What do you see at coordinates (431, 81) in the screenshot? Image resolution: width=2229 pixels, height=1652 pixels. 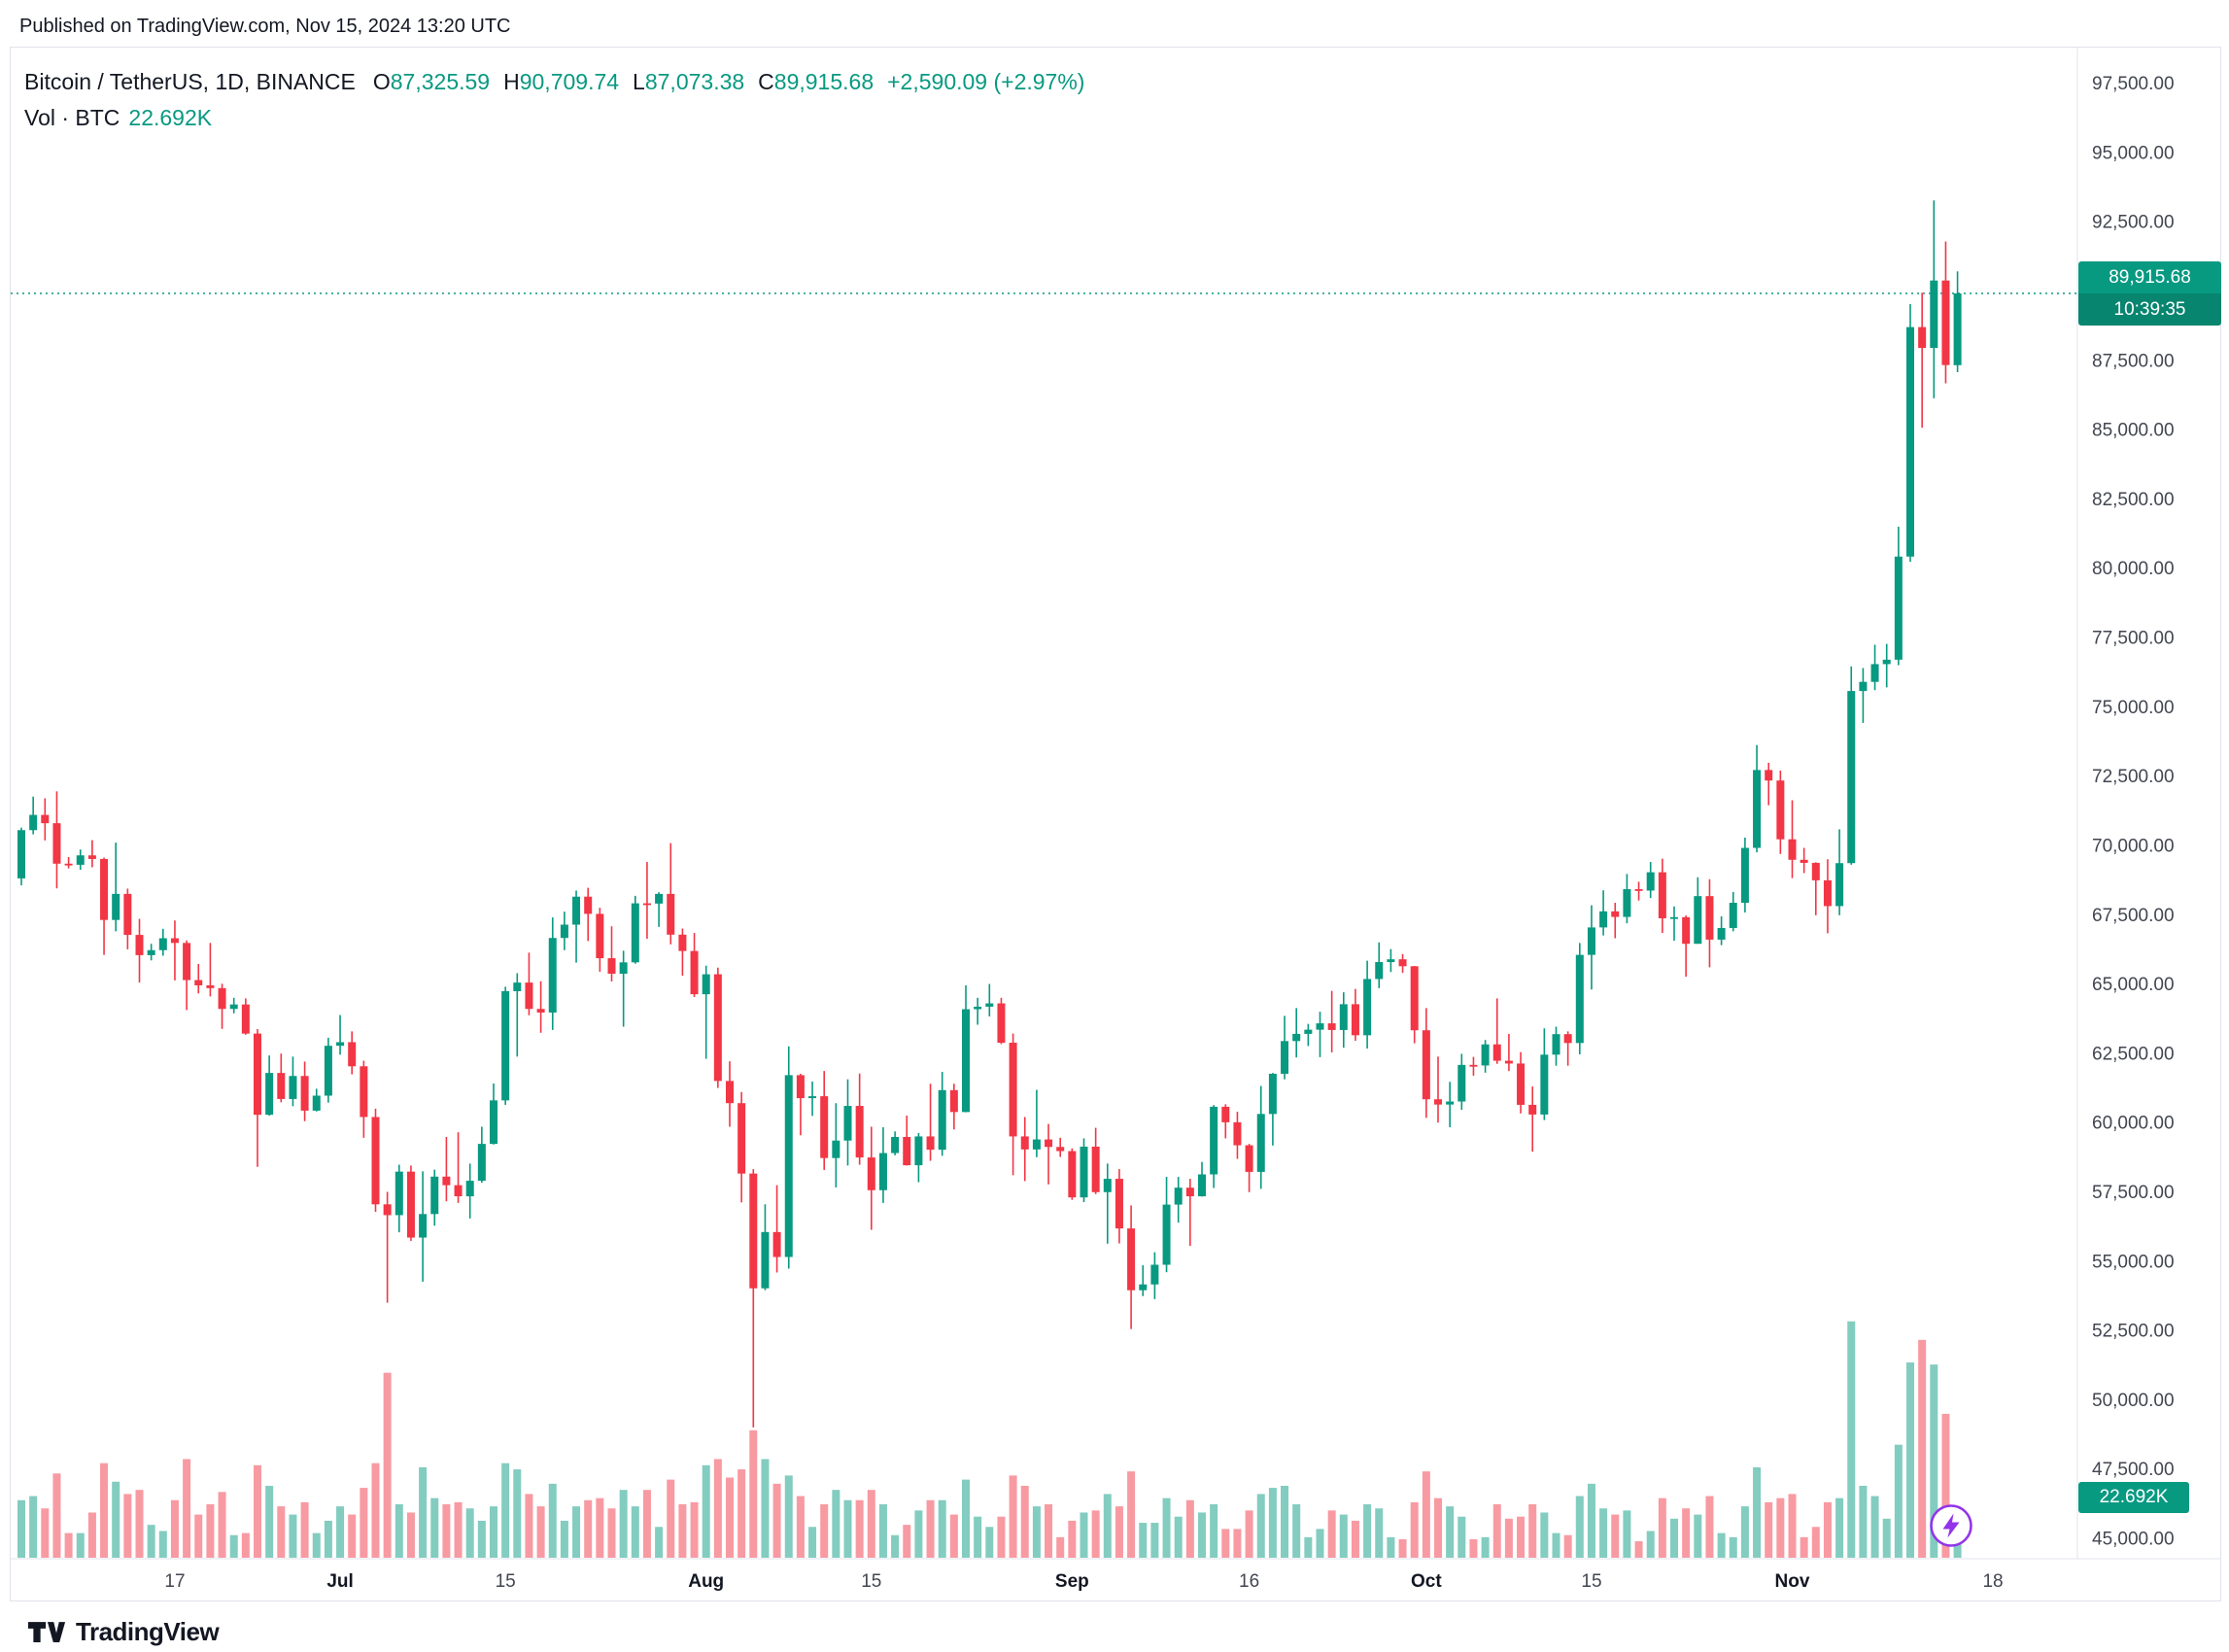 I see `ohlc-open: O87,325.59` at bounding box center [431, 81].